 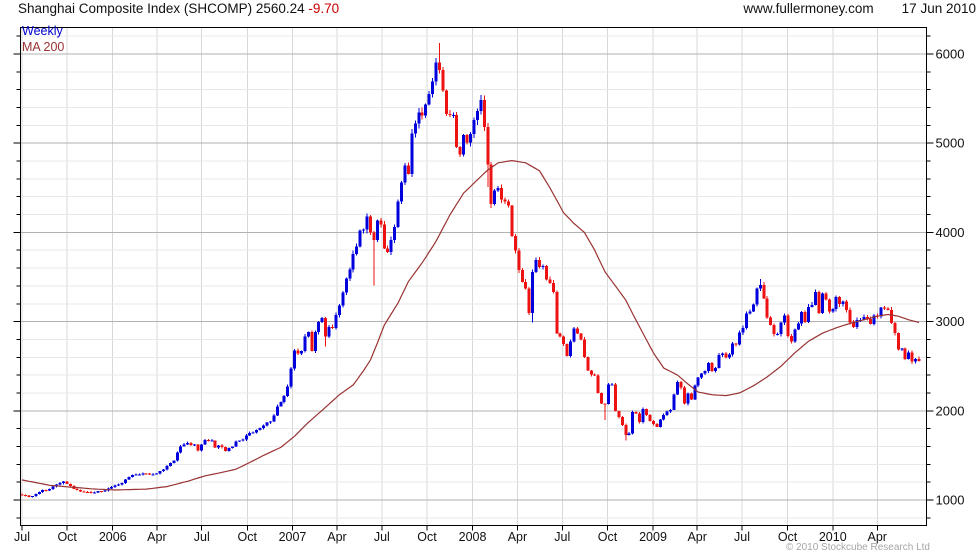 I want to click on header-right: www.fullermoney.com 17 Jun 2010, so click(x=859, y=8).